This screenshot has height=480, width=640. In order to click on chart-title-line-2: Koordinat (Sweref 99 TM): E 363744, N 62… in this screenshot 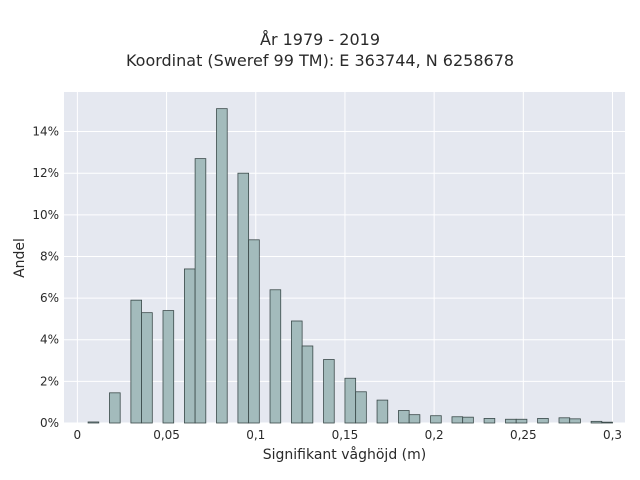, I will do `click(320, 60)`.